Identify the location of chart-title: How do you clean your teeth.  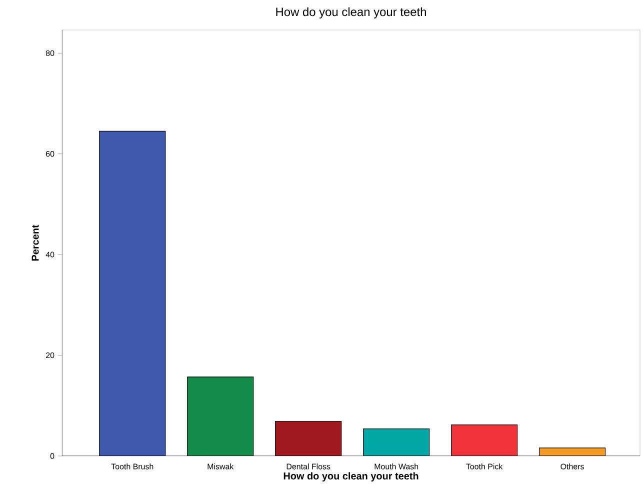
(351, 12).